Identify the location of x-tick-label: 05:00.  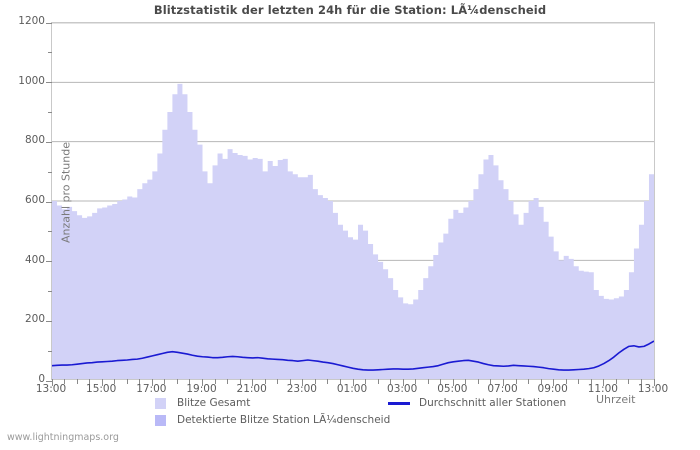
(452, 389).